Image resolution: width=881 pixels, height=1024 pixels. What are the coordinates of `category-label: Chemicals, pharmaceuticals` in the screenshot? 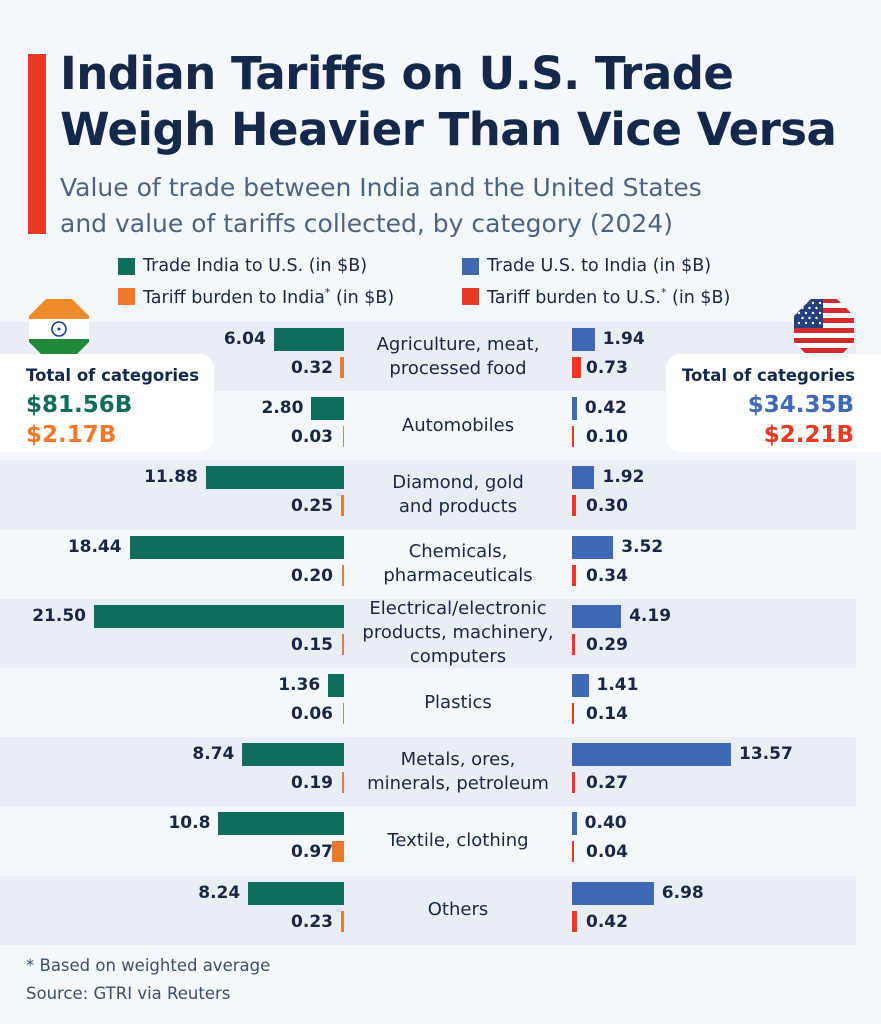 It's located at (458, 564).